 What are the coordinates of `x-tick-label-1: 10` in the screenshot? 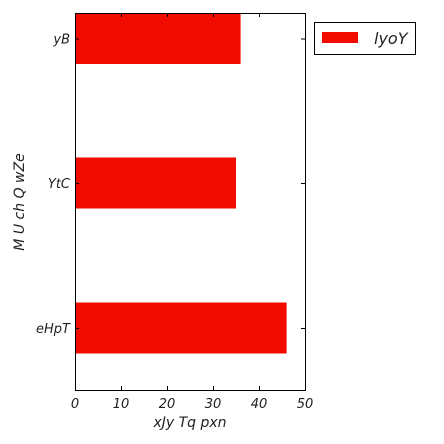 It's located at (121, 404).